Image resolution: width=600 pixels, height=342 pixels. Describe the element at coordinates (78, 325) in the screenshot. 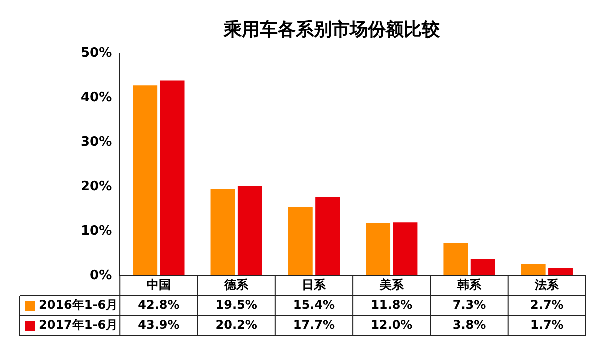

I see `legend-label: 2017年1-6月` at that location.